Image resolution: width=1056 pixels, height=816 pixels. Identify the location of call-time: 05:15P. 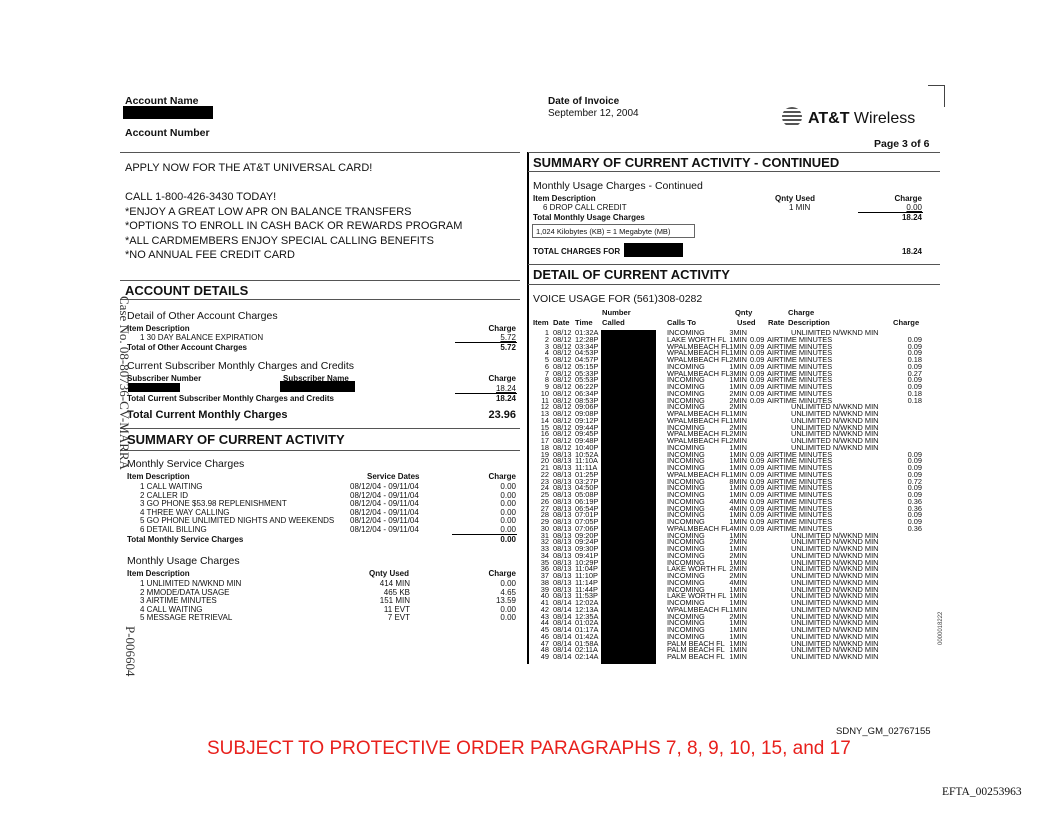
(587, 366).